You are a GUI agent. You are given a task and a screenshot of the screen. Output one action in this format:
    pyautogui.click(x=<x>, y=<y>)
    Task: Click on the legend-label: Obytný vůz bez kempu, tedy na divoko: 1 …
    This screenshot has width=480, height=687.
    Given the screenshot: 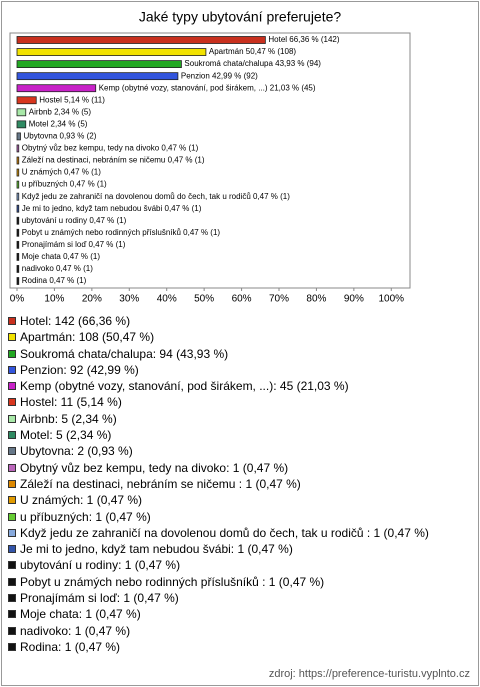 What is the action you would take?
    pyautogui.click(x=154, y=467)
    